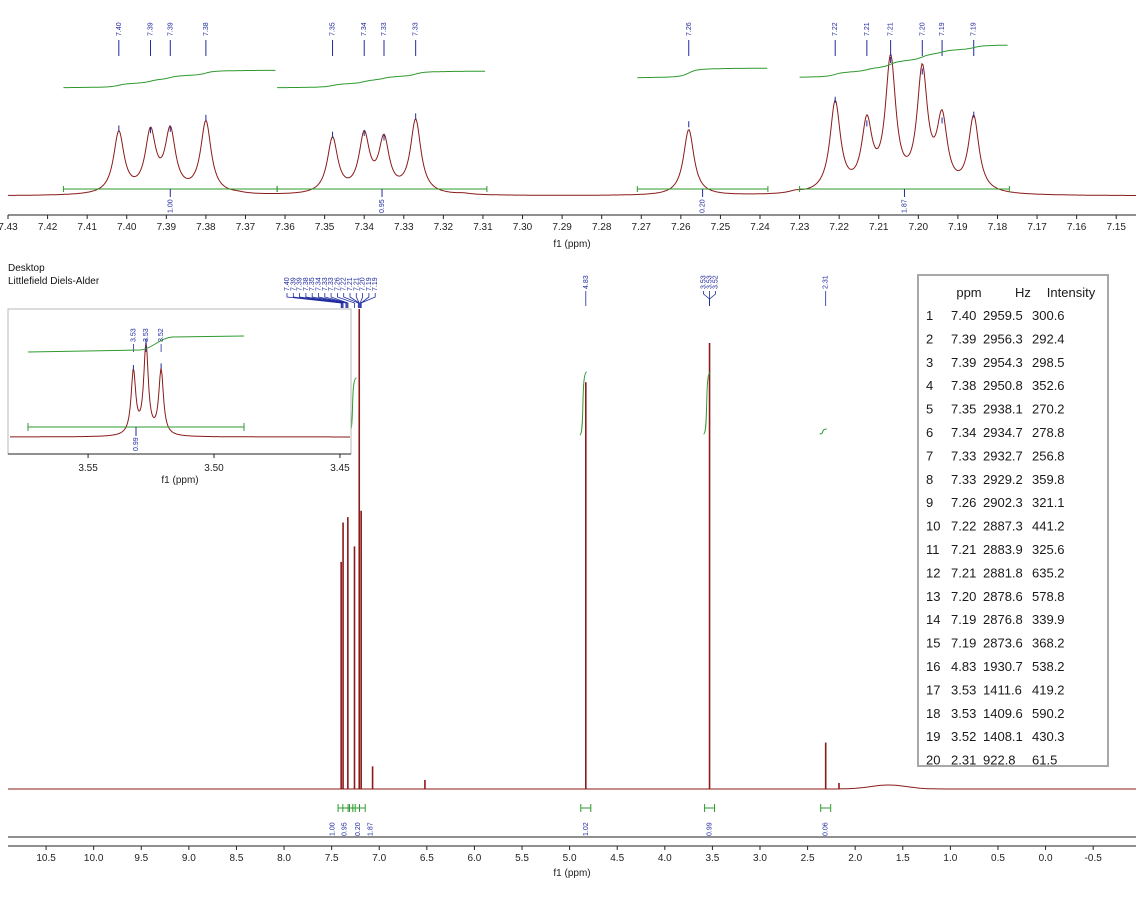  Describe the element at coordinates (1003, 315) in the screenshot. I see `peak-table-hz: 2959.5` at that location.